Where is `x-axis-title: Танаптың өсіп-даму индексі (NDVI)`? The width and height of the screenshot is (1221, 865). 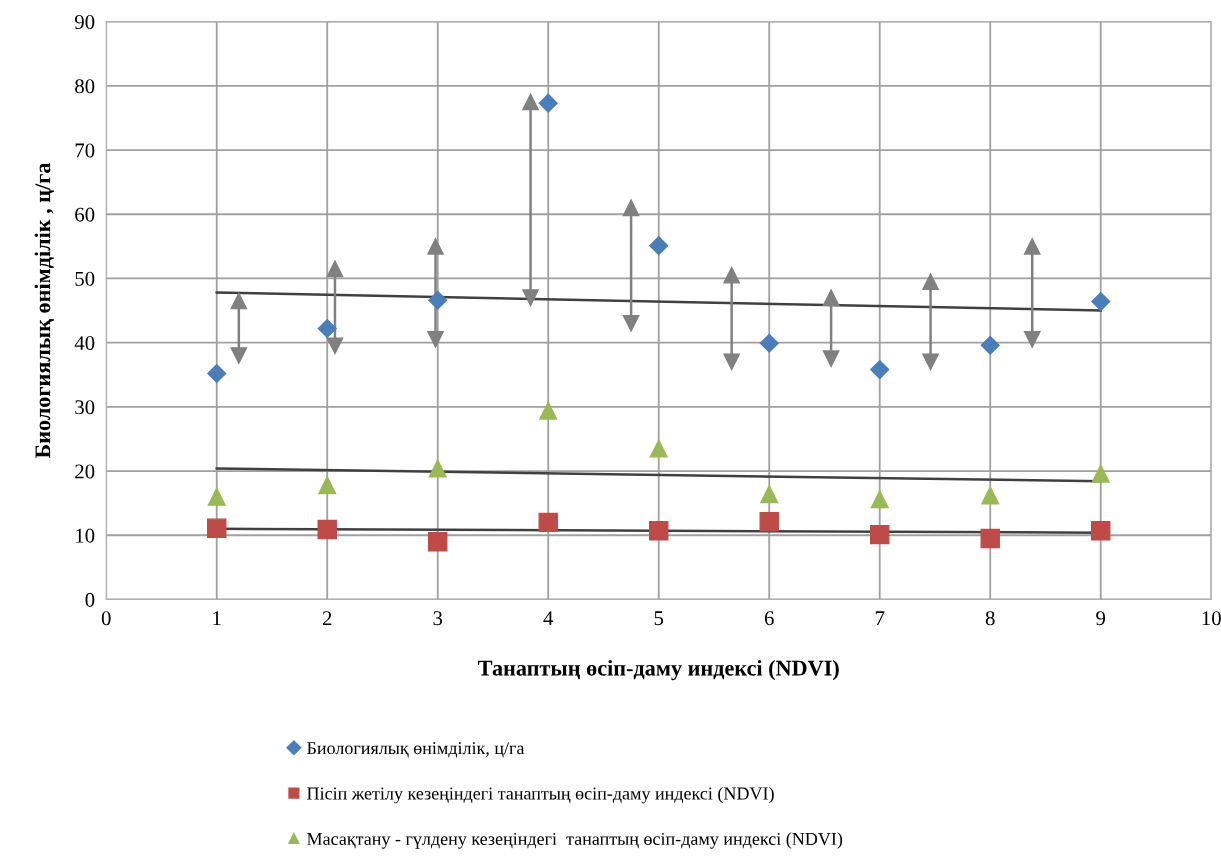
x-axis-title: Танаптың өсіп-даму индексі (NDVI) is located at coordinates (658, 670).